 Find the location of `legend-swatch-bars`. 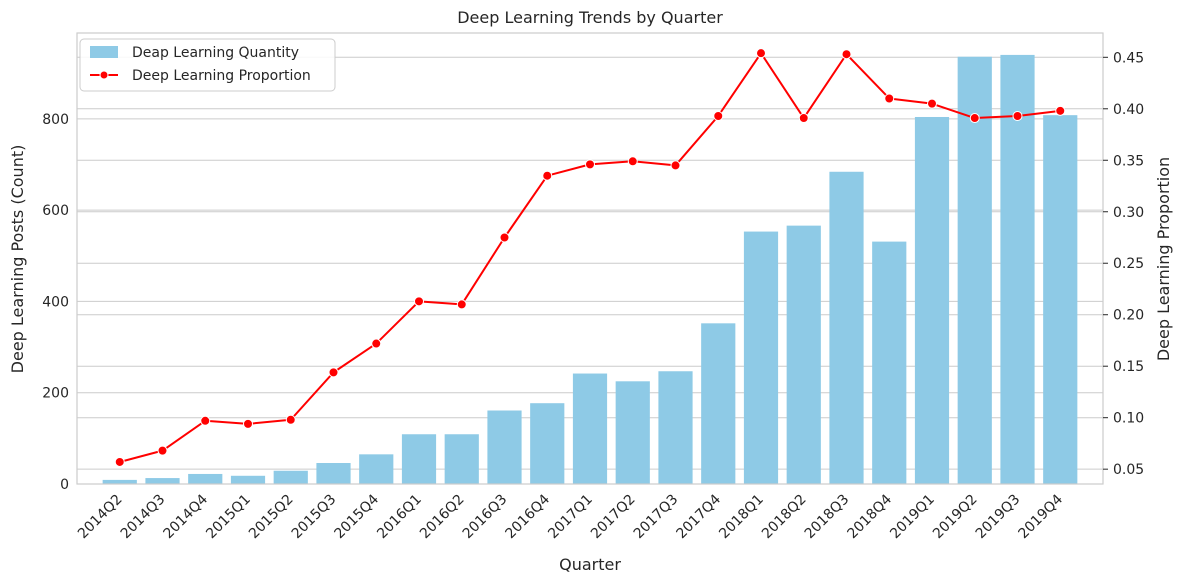

legend-swatch-bars is located at coordinates (104, 52).